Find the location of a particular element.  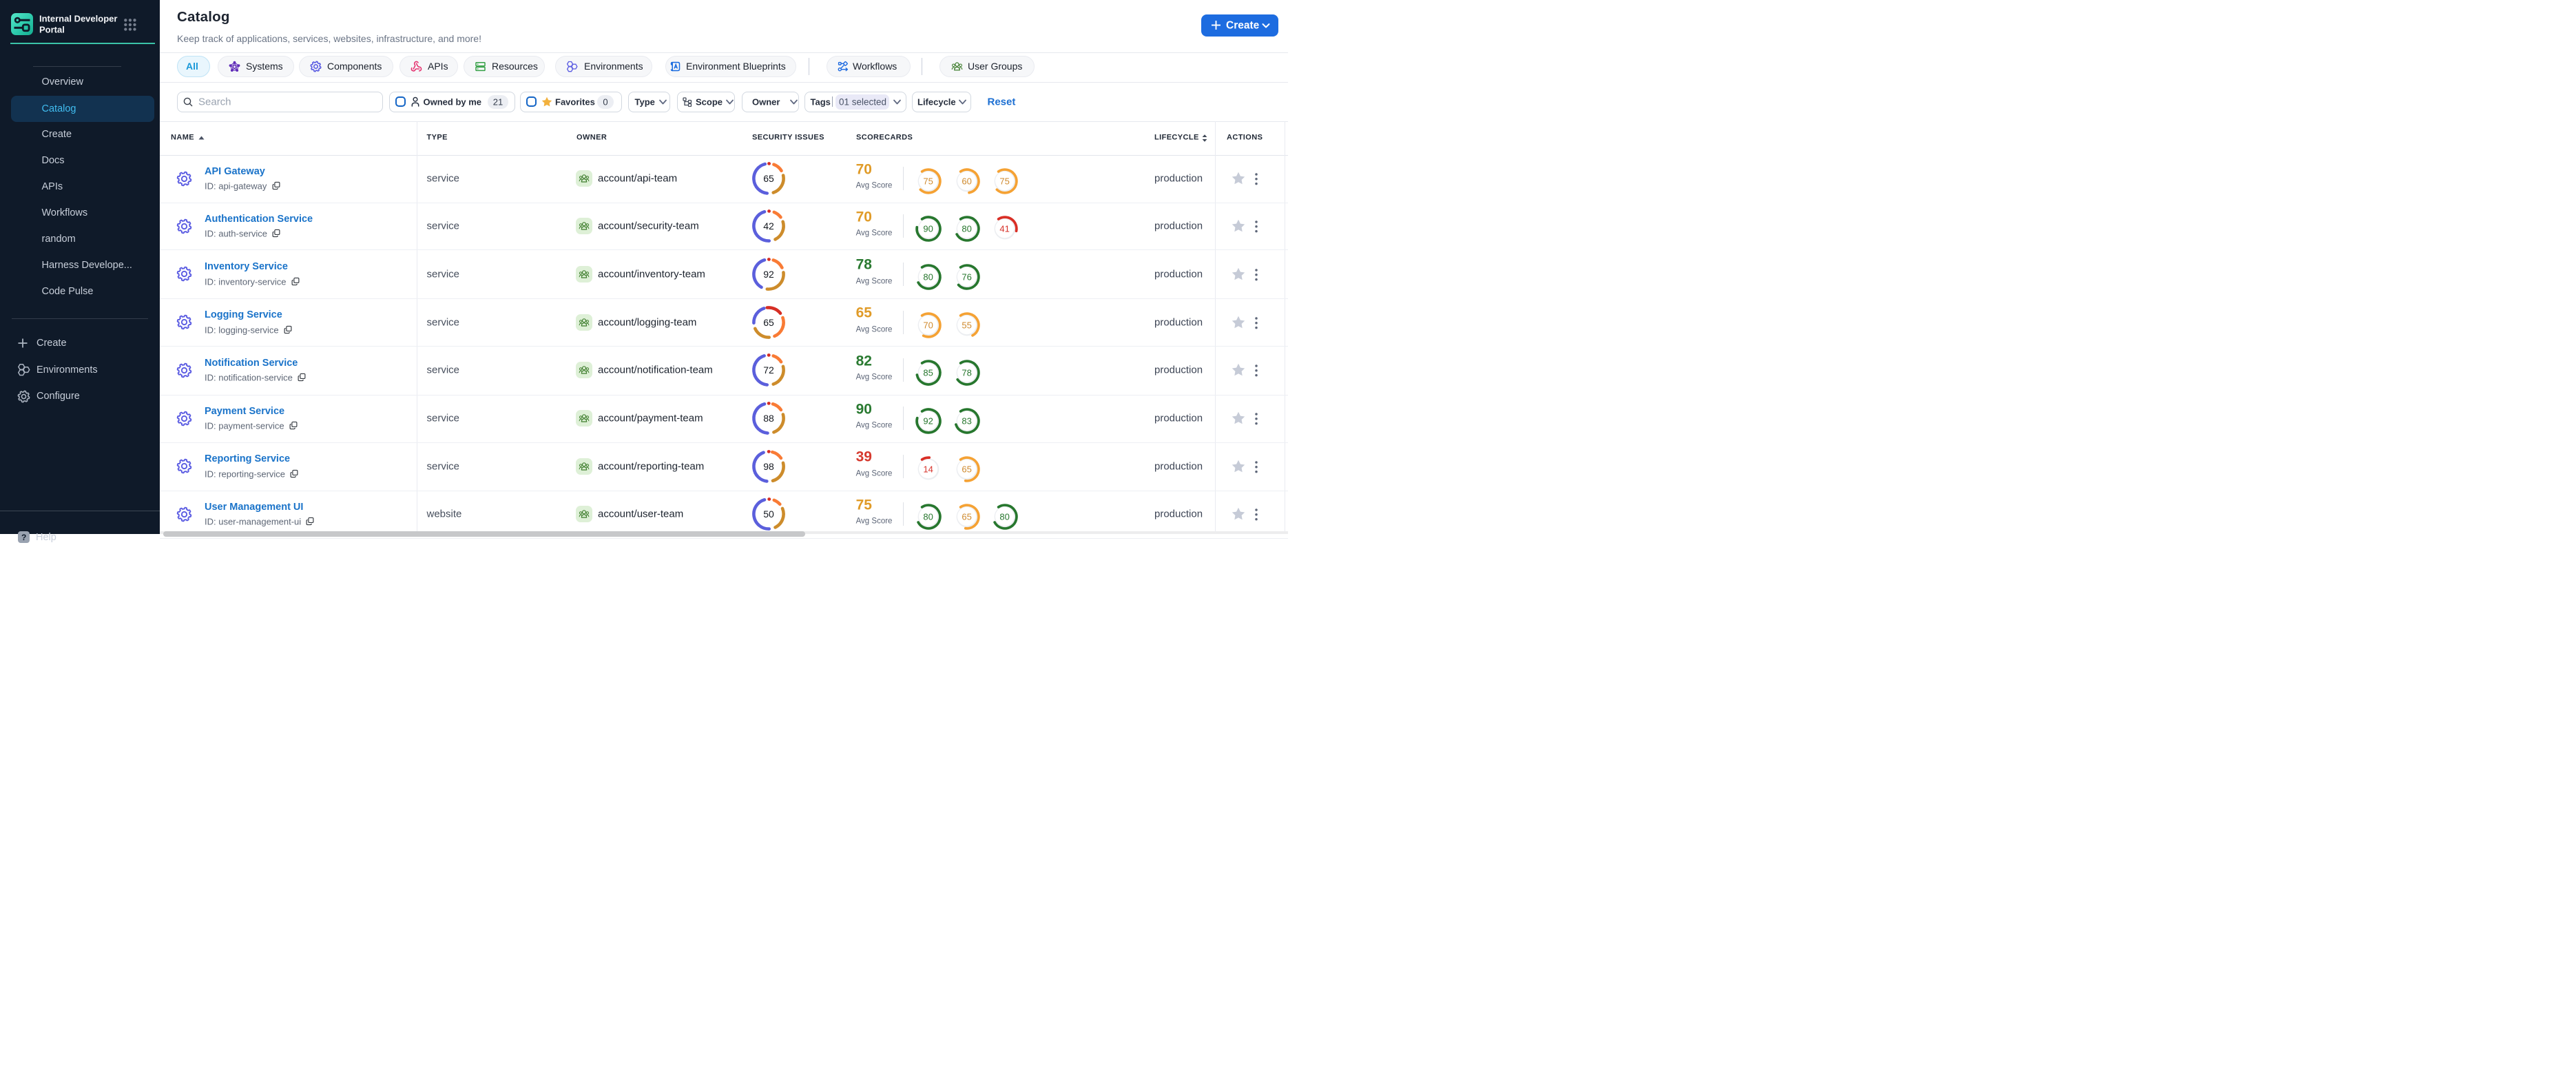

svg-text: 90 is located at coordinates (928, 229).